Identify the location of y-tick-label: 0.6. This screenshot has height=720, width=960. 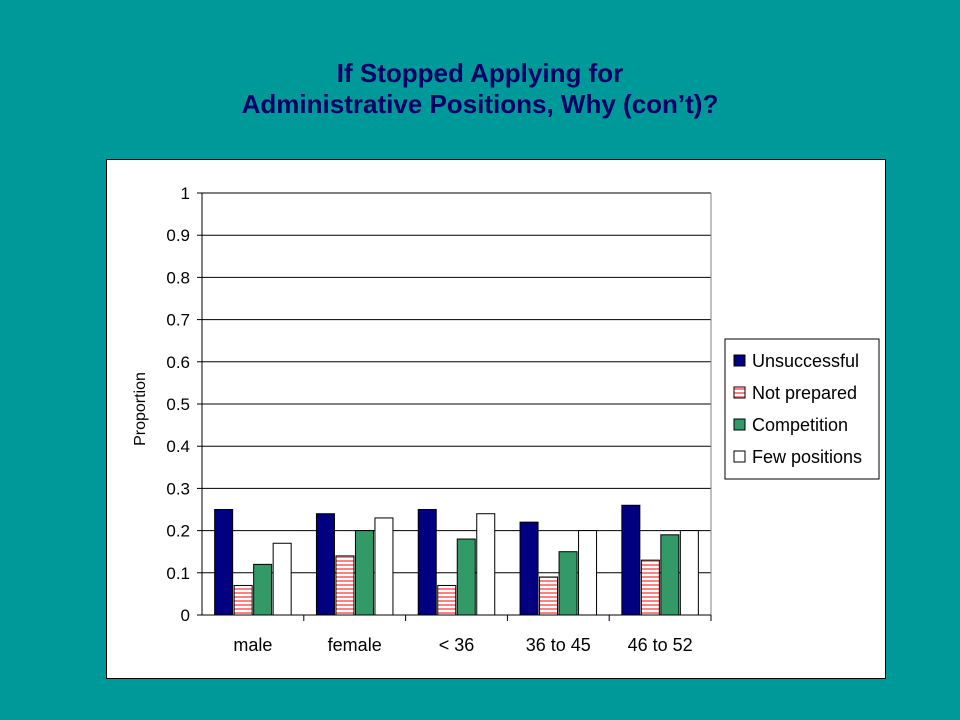
(178, 362).